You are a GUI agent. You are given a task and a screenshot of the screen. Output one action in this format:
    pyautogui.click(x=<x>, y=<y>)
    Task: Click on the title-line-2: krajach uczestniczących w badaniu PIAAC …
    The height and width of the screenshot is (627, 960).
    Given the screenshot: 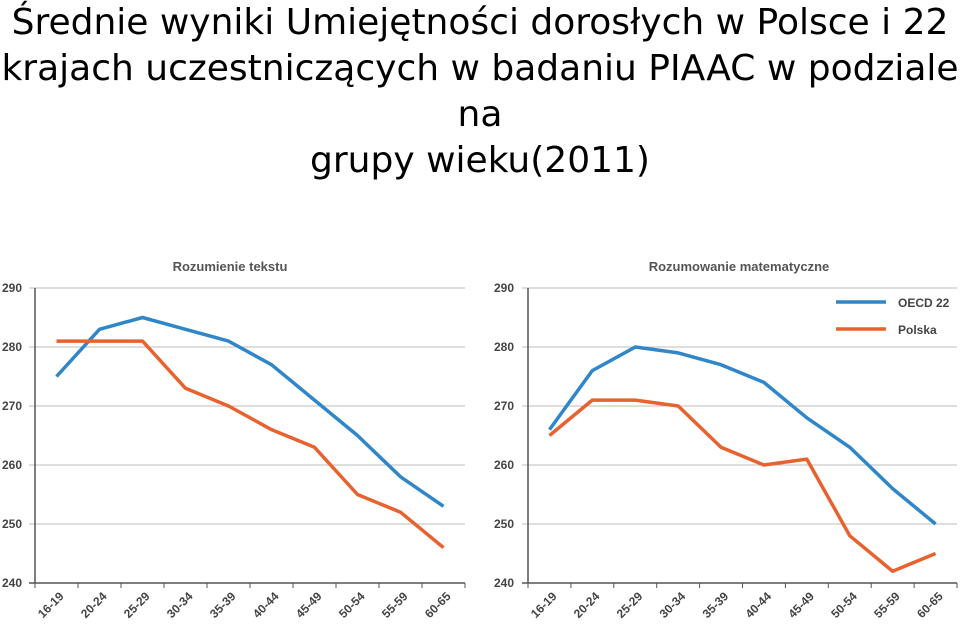 What is the action you would take?
    pyautogui.click(x=480, y=91)
    